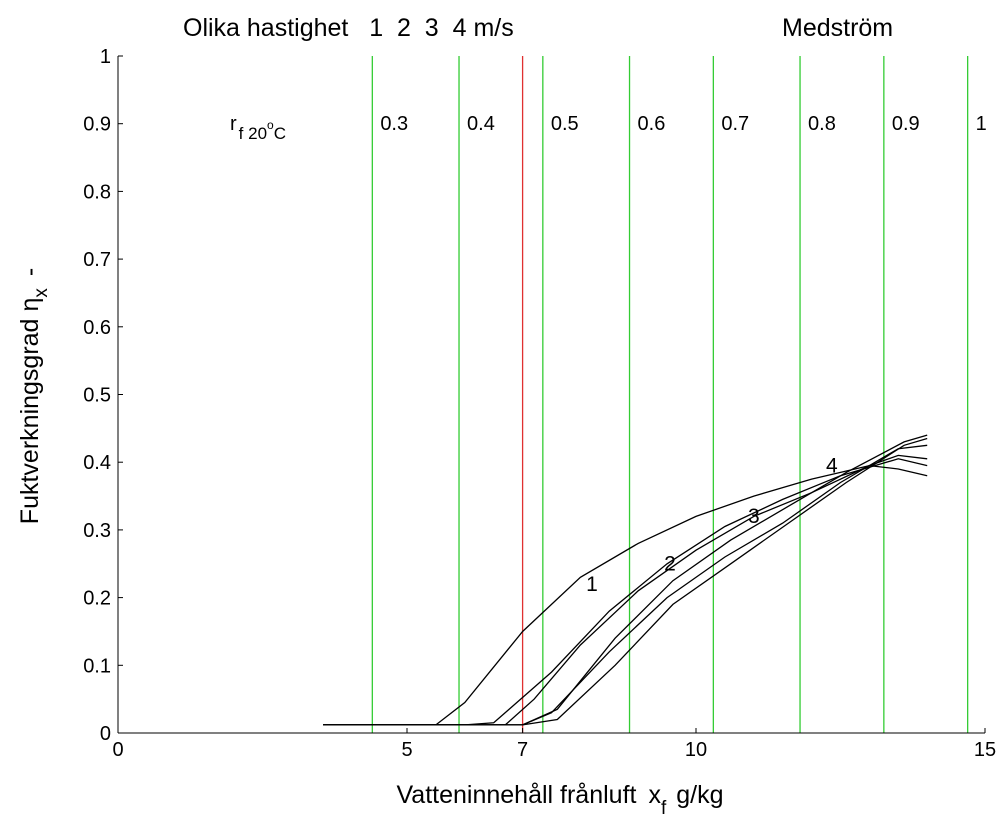 The width and height of the screenshot is (1002, 823). What do you see at coordinates (348, 28) in the screenshot?
I see `chart-title-left: Olika hastighet 1 2 3 4 m/s` at bounding box center [348, 28].